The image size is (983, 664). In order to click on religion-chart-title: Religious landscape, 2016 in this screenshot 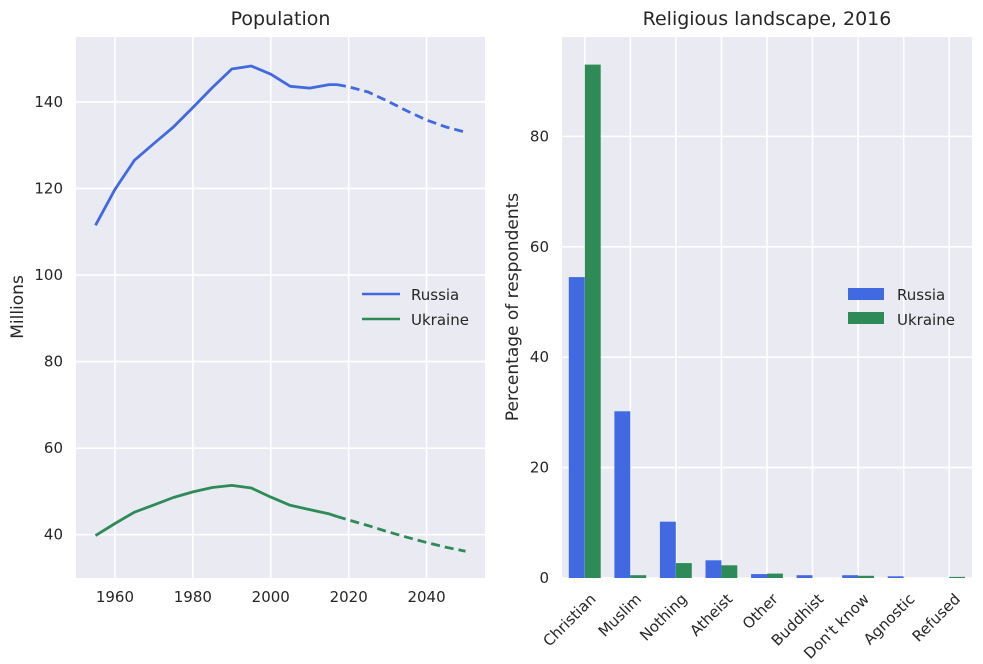, I will do `click(767, 19)`.